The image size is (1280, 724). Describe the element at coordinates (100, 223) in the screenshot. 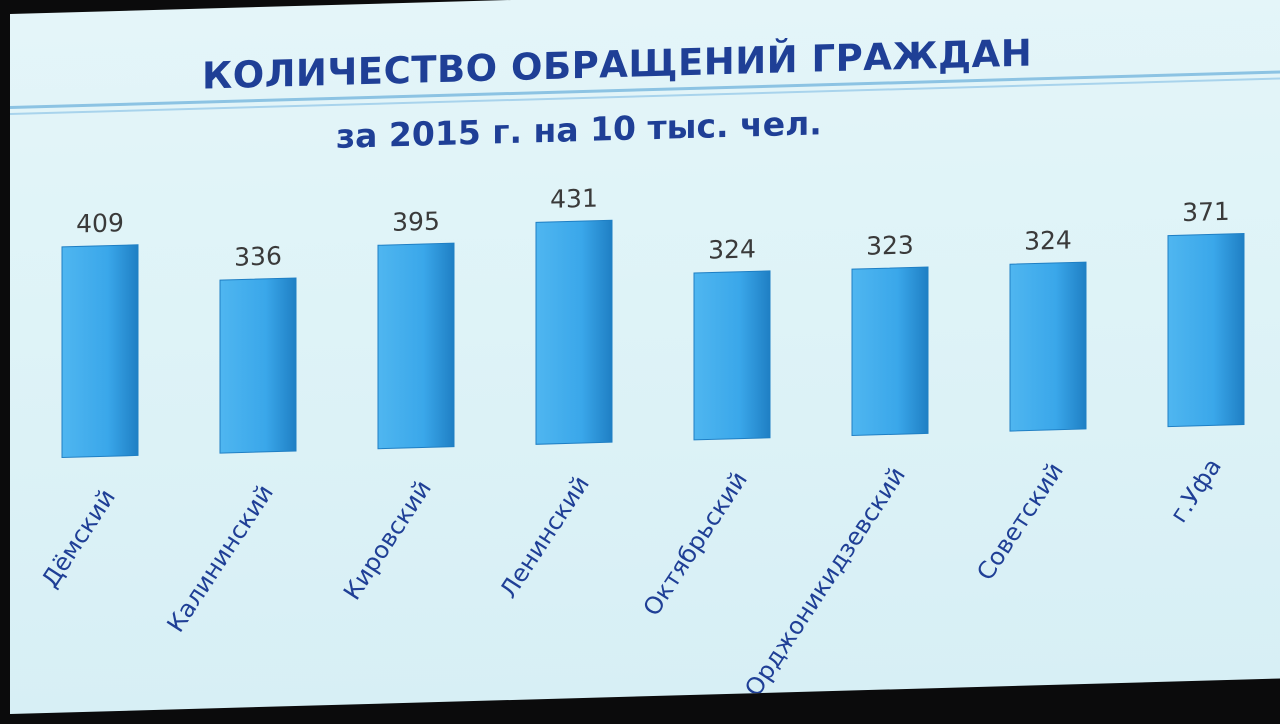

I see `bar-value-label-0: 409` at that location.